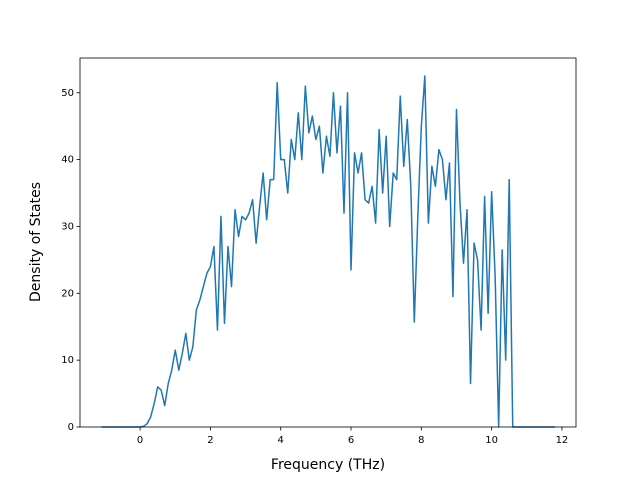 Image resolution: width=640 pixels, height=480 pixels. I want to click on y-axis-label: Density of States, so click(36, 242).